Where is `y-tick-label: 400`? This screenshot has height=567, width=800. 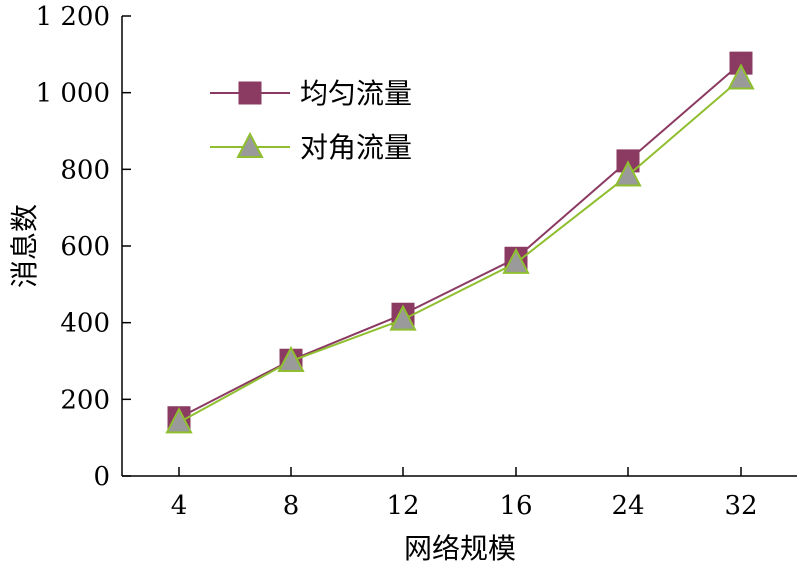
y-tick-label: 400 is located at coordinates (85, 324).